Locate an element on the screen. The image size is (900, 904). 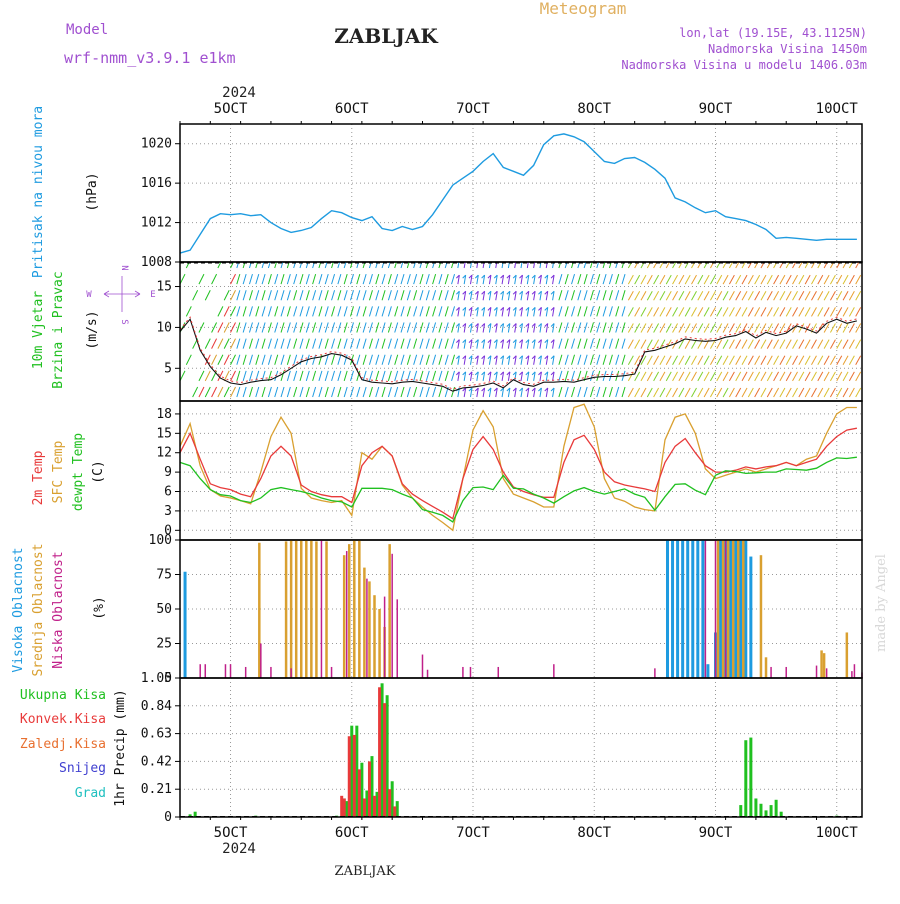
day-label-top: 9OCT is located at coordinates (716, 109).